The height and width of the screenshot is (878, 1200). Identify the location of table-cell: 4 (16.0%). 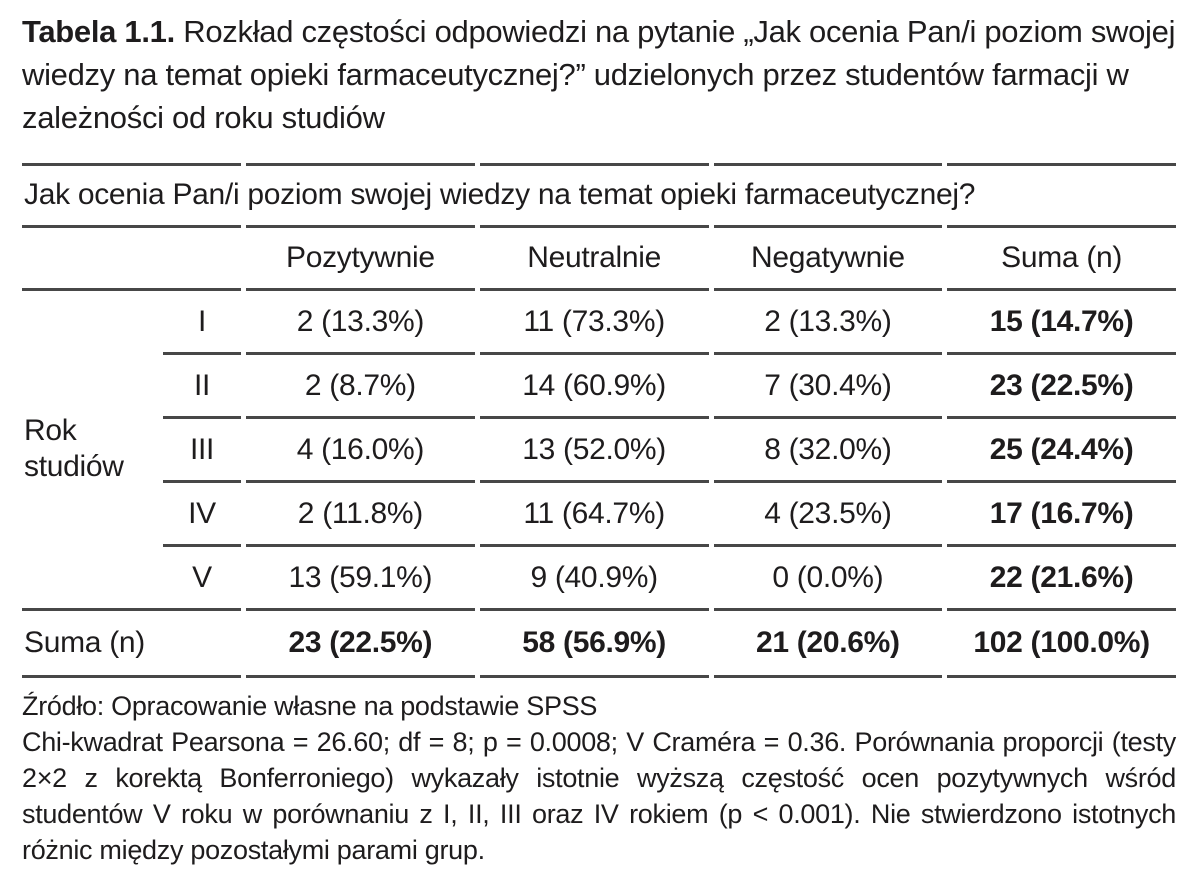
(360, 449).